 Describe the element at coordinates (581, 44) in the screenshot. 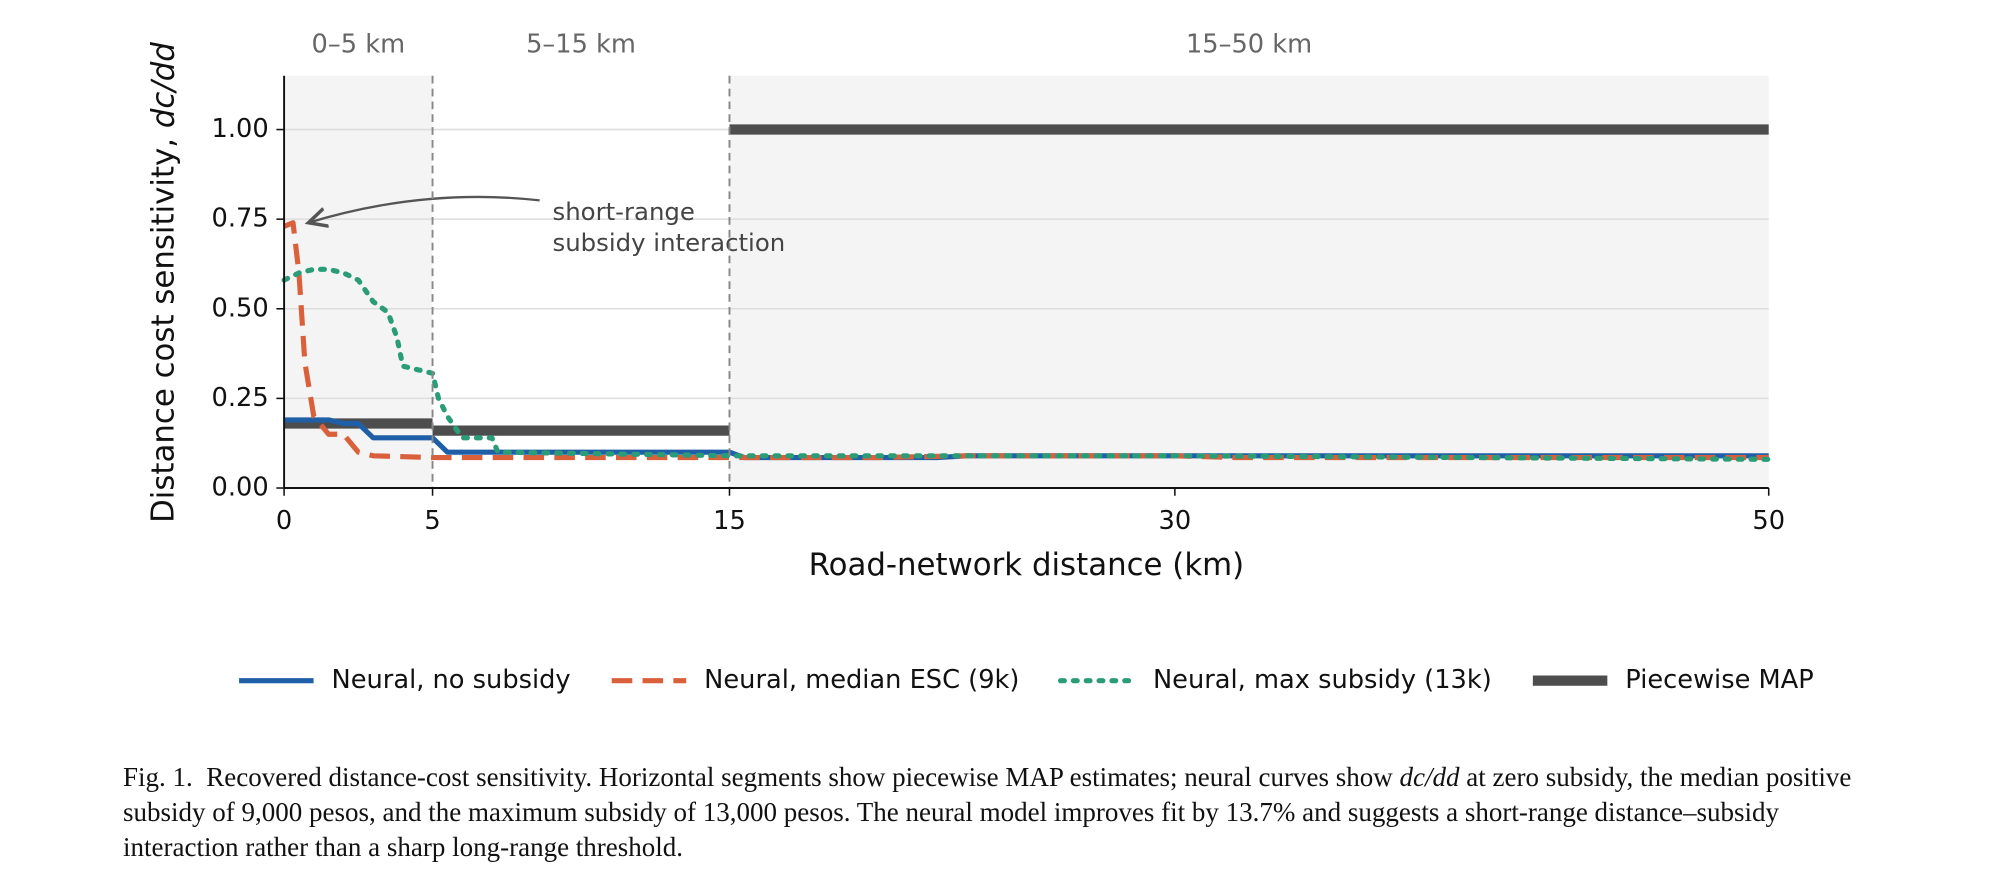

I see `region-label: 5–15 km` at that location.